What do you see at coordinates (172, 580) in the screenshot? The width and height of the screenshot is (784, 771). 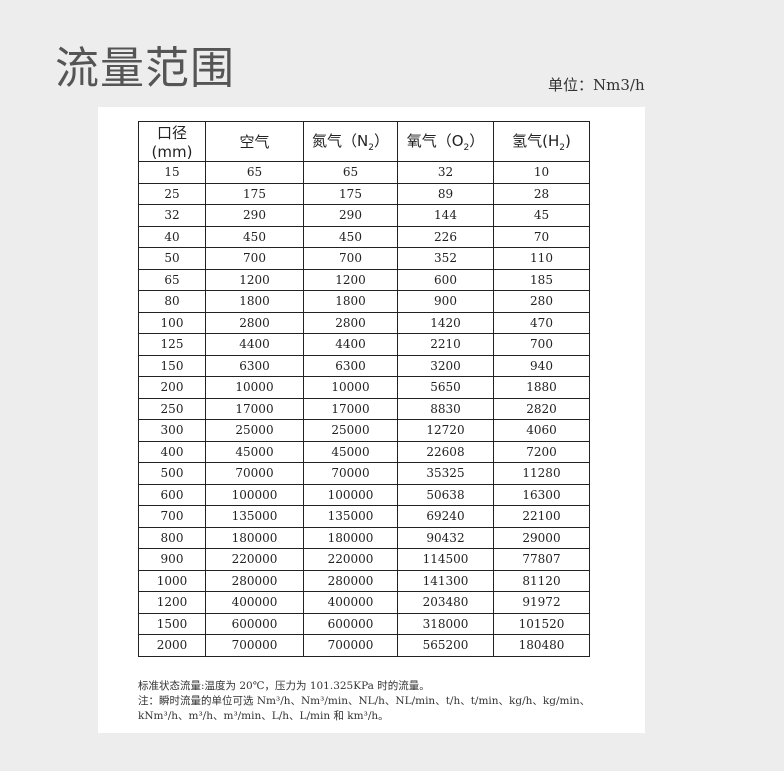 I see `table-cell: 1000` at bounding box center [172, 580].